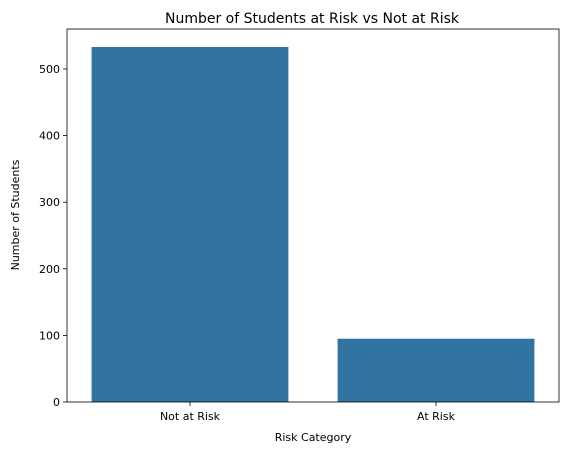 This screenshot has height=455, width=571. Describe the element at coordinates (49, 335) in the screenshot. I see `y-tick-label: 100` at that location.